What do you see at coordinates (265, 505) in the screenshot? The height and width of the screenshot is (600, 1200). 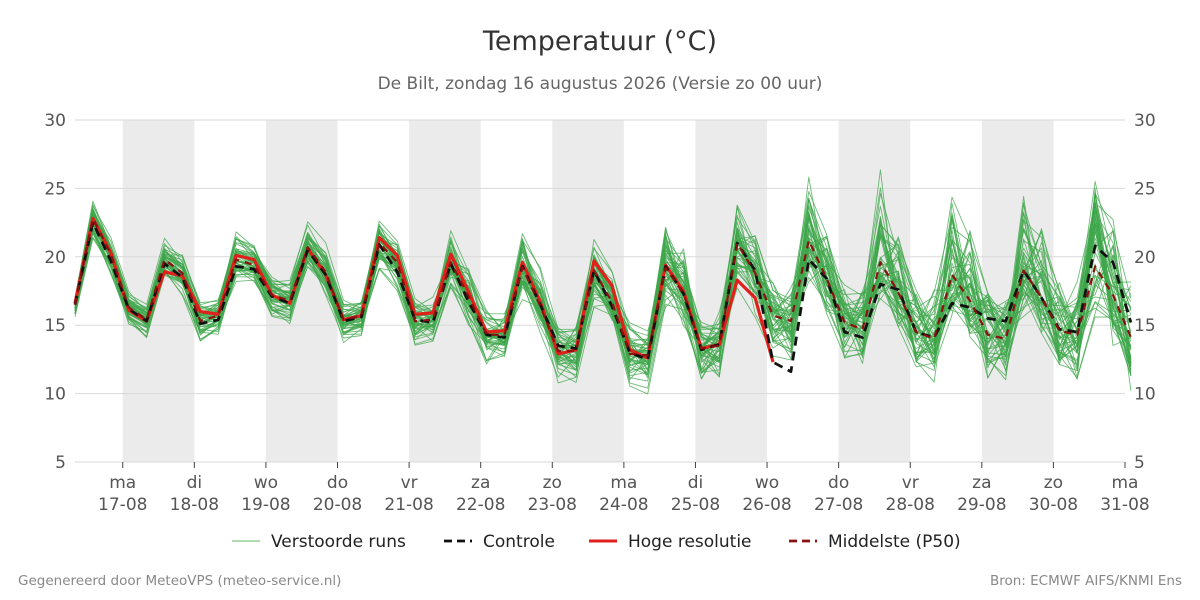 I see `x-tick-date-2: 19-08` at bounding box center [265, 505].